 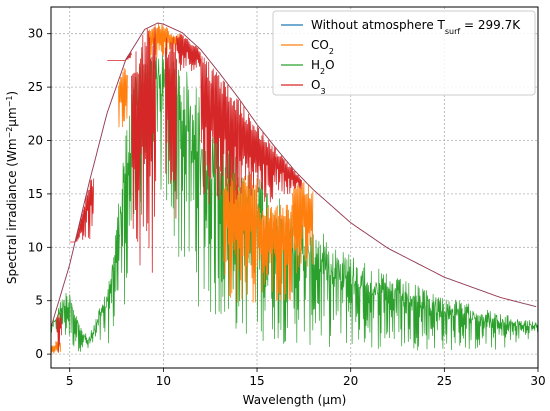 What do you see at coordinates (12, 211) in the screenshot?
I see `y-axis-label-prefix: Spectral irradiance (Wm` at bounding box center [12, 211].